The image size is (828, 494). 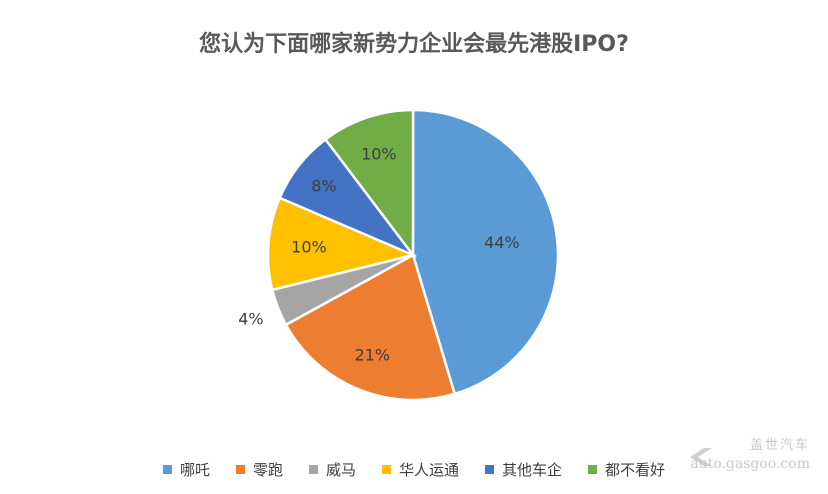 I want to click on data-label-0: 44%, so click(x=502, y=242).